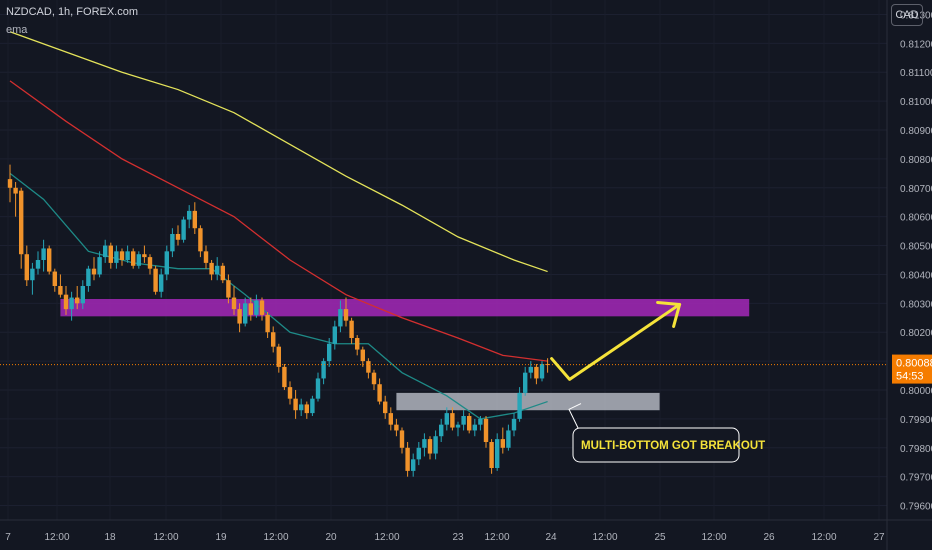 Image resolution: width=932 pixels, height=550 pixels. Describe the element at coordinates (916, 73) in the screenshot. I see `price-tick-label: 0.81100` at that location.